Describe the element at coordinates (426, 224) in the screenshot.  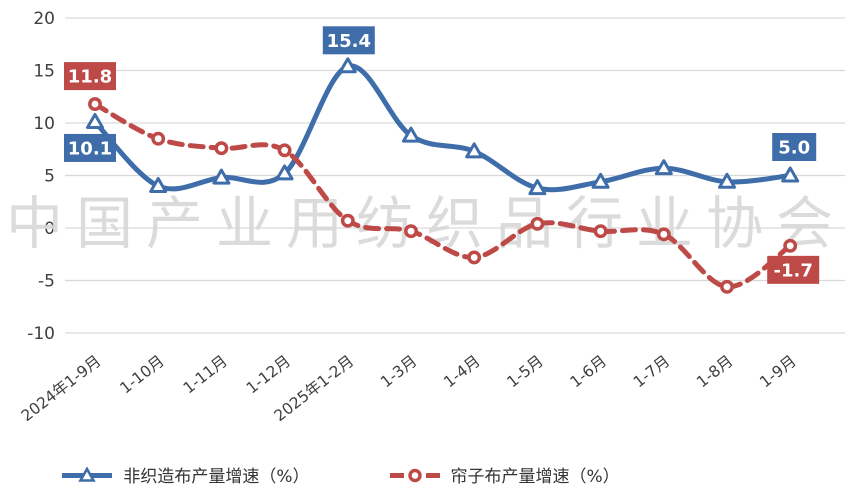
I see `watermark-text: 中国产业用纺织品行业协会` at that location.